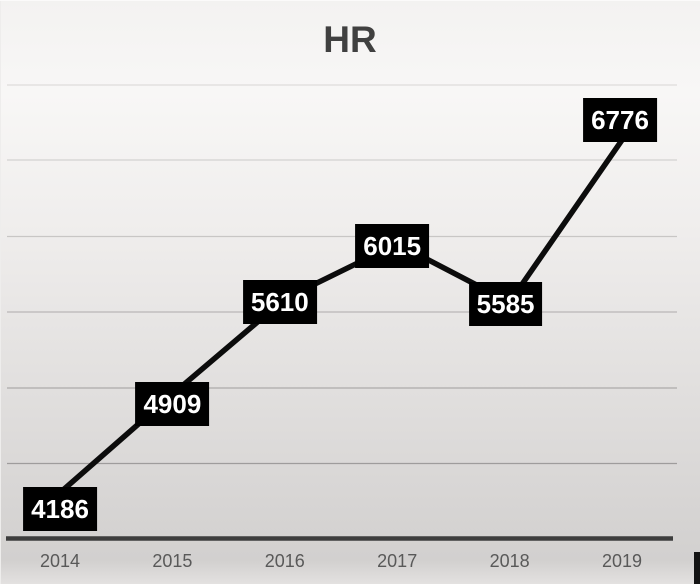 The height and width of the screenshot is (584, 700). What do you see at coordinates (509, 561) in the screenshot?
I see `x-axis-label: 2018` at bounding box center [509, 561].